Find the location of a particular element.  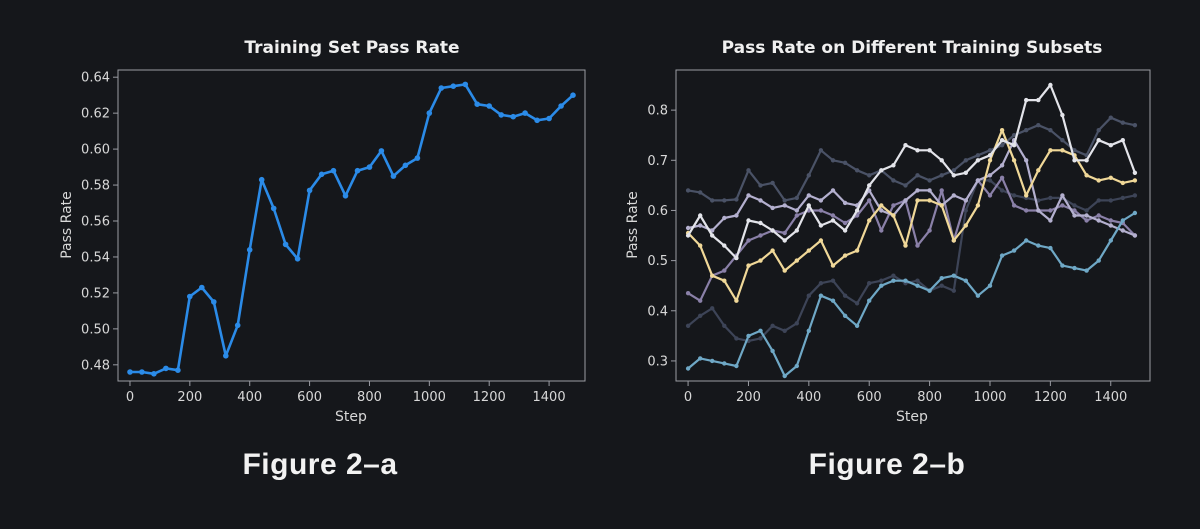

y-tick-label: 0.54 is located at coordinates (95, 257).